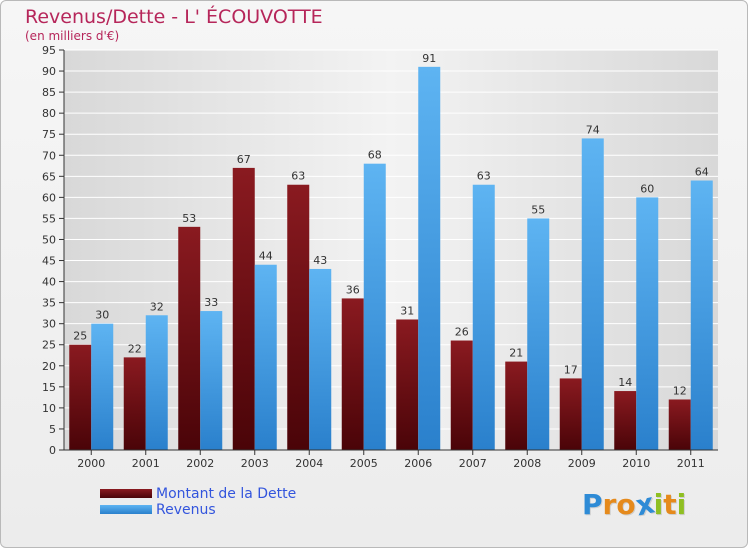 The width and height of the screenshot is (750, 550). I want to click on data-label-debt-2000: 25, so click(80, 336).